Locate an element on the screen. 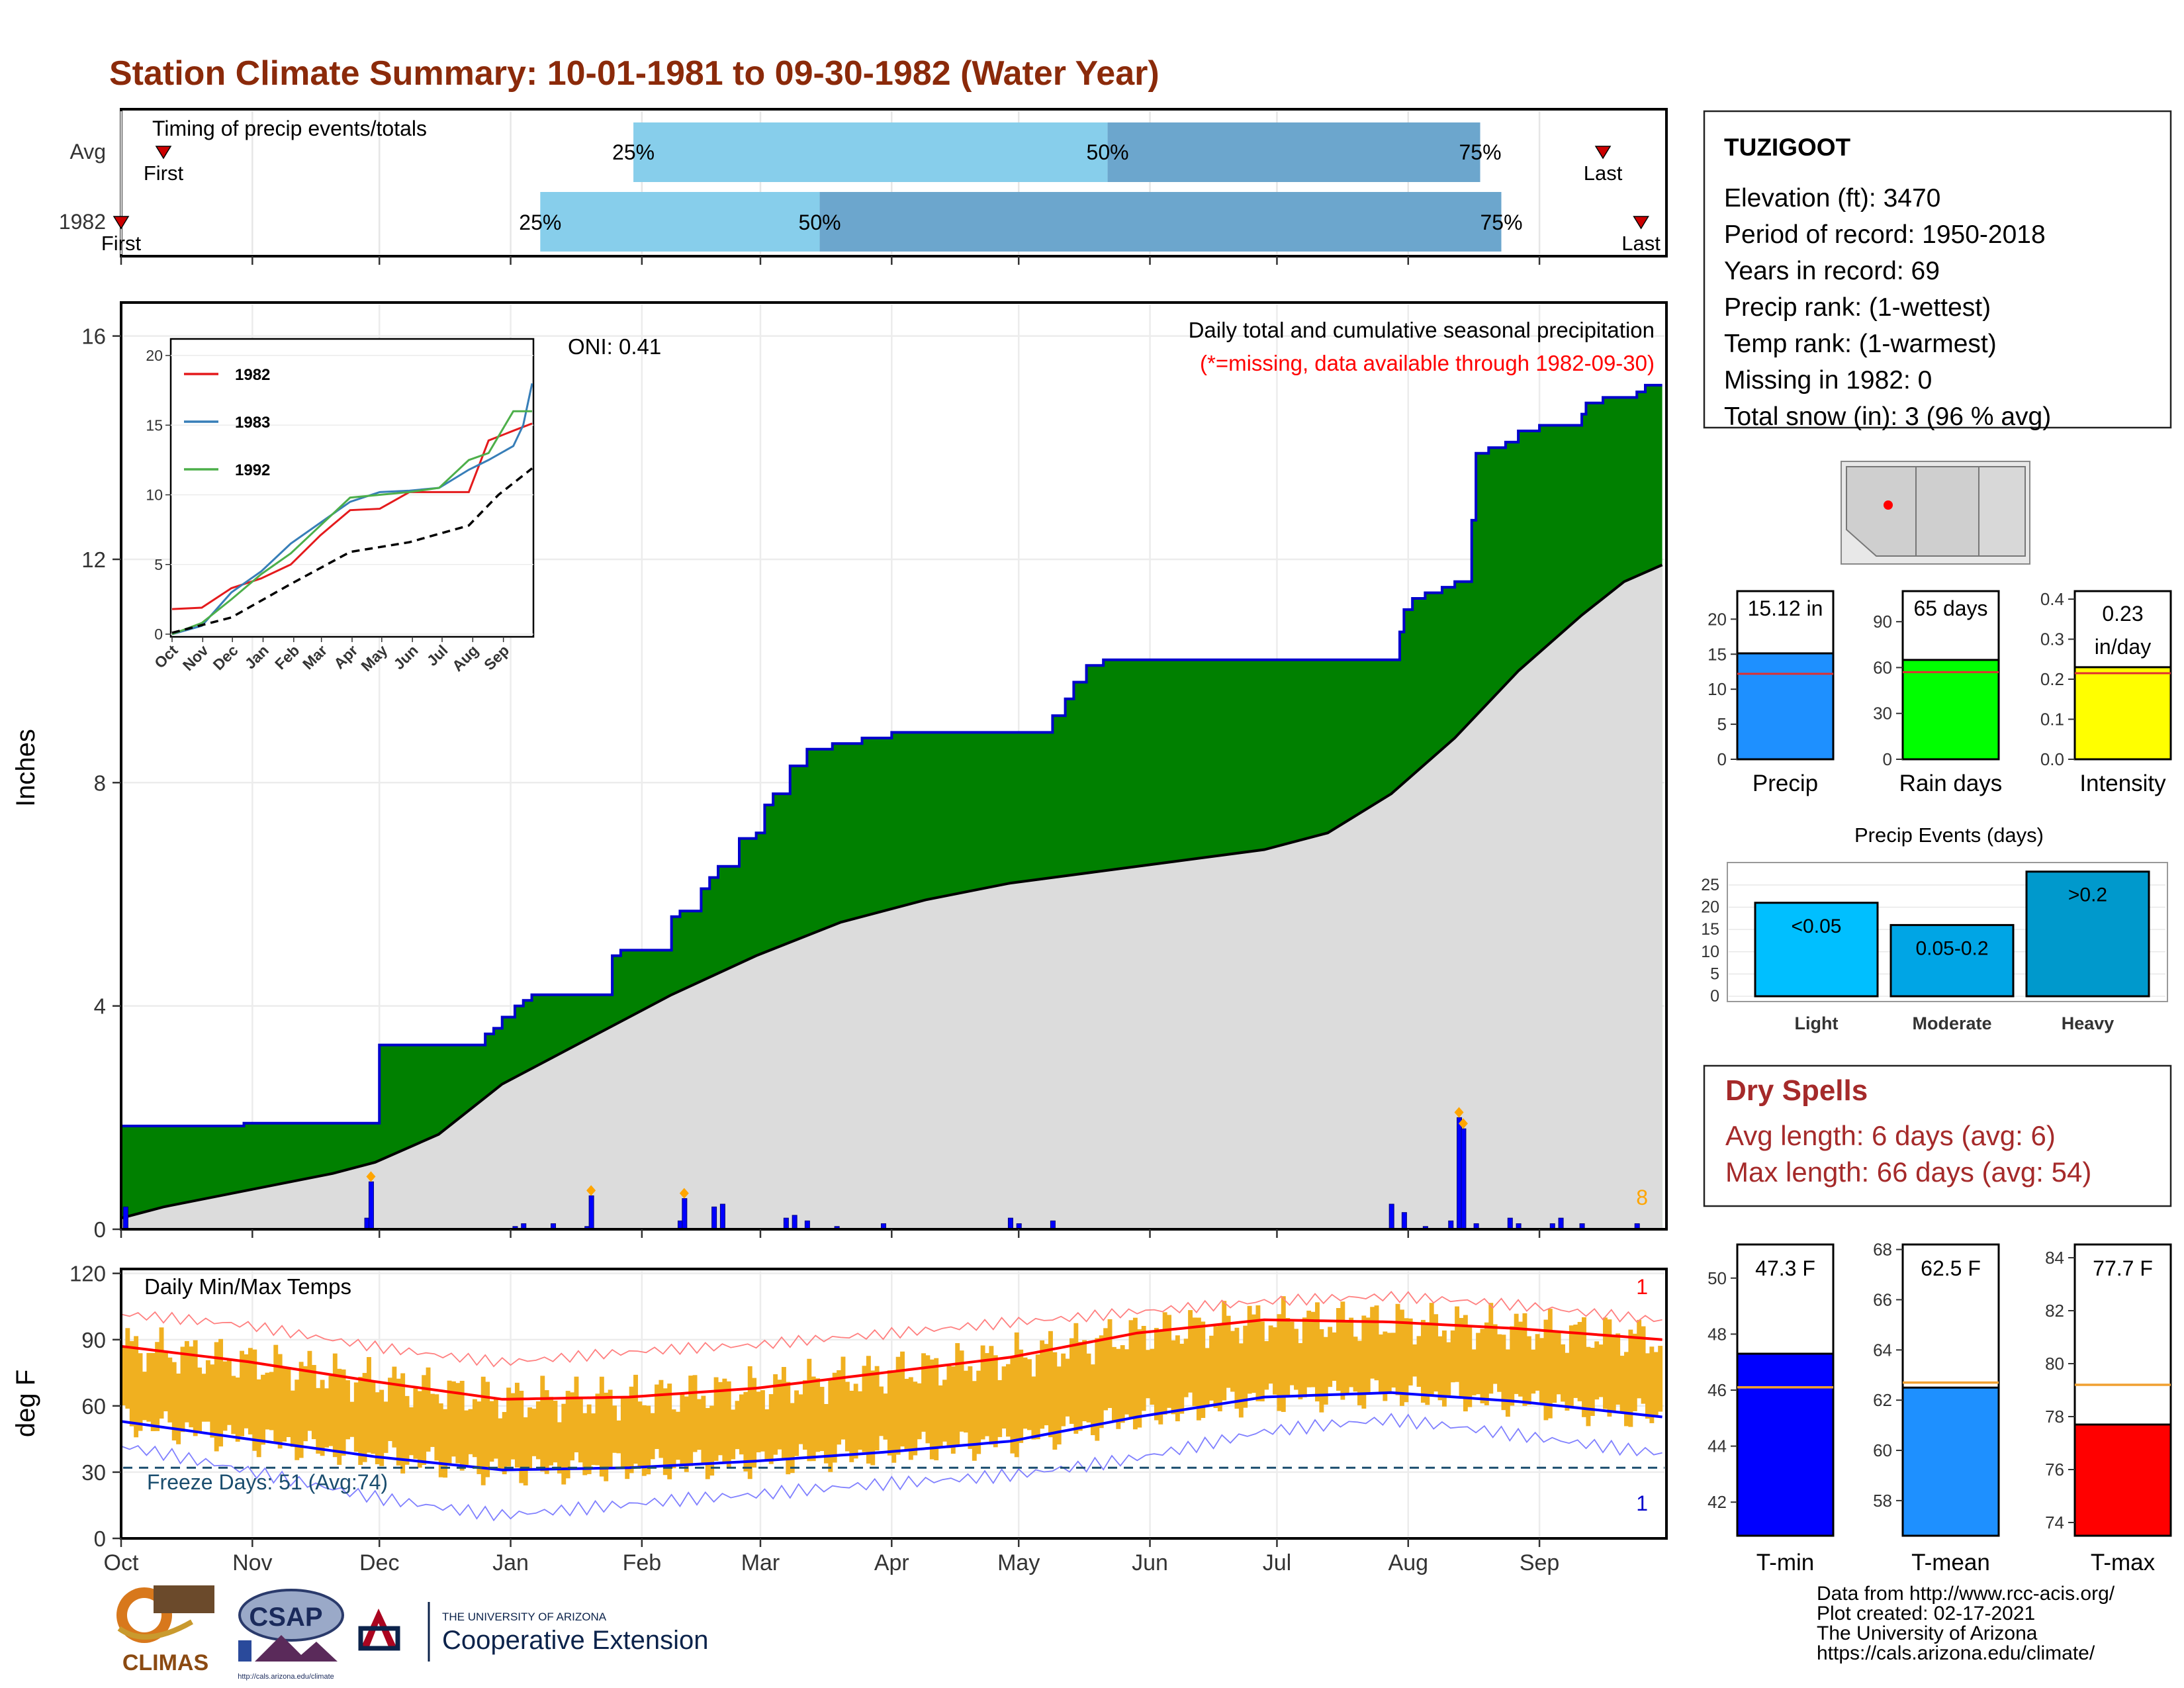 Image resolution: width=2184 pixels, height=1688 pixels. inset-ytick-label: 20 is located at coordinates (154, 355).